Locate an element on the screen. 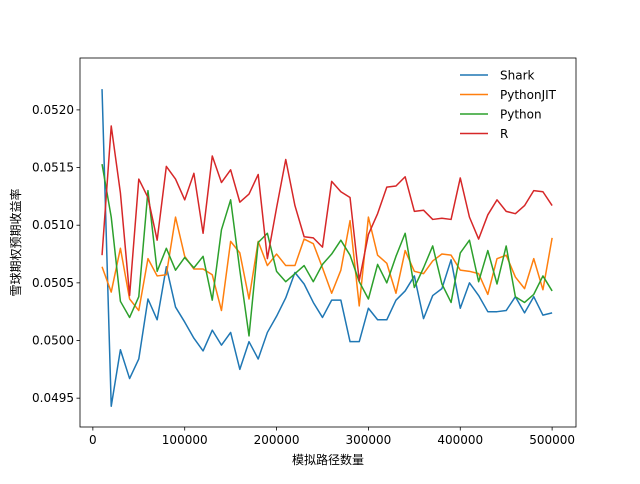 The width and height of the screenshot is (640, 484). x-axis-title: 模拟路径数量 is located at coordinates (328, 459).